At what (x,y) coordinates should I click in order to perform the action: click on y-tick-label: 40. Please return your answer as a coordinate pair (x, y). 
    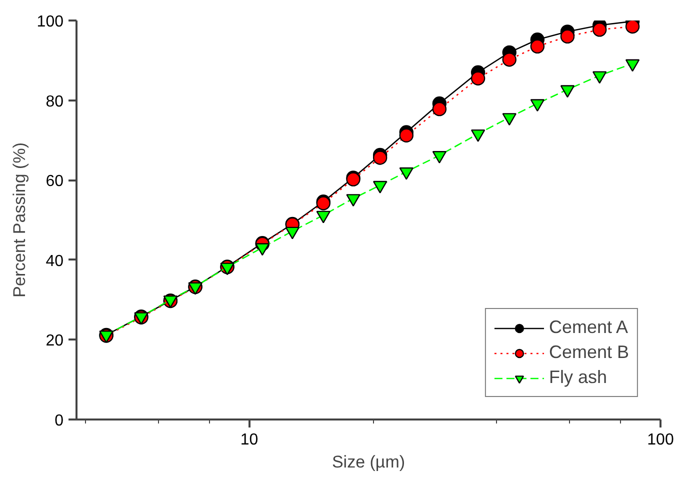
    Looking at the image, I should click on (55, 261).